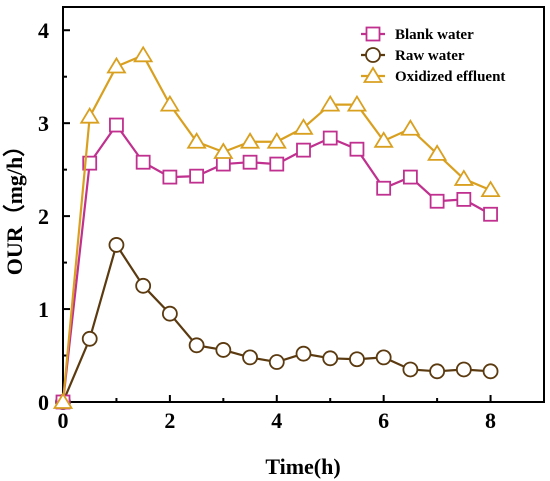 This screenshot has width=550, height=481. What do you see at coordinates (383, 420) in the screenshot?
I see `x-tick-label: 6` at bounding box center [383, 420].